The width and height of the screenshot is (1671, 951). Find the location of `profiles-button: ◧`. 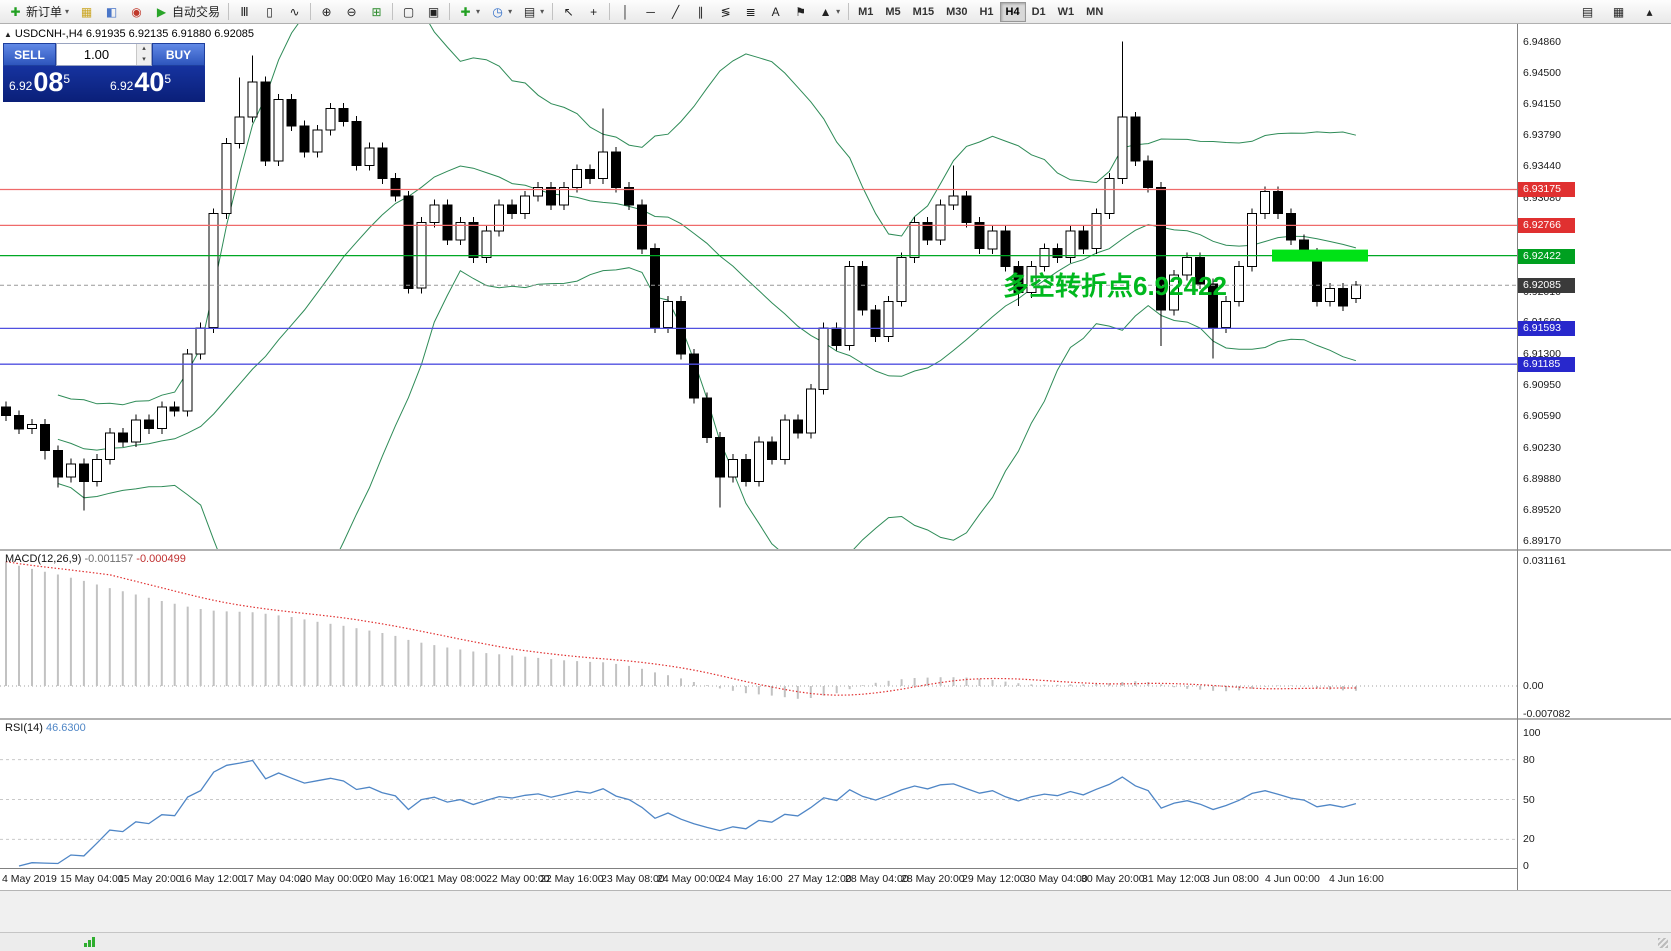

profiles-button: ◧ is located at coordinates (111, 12).